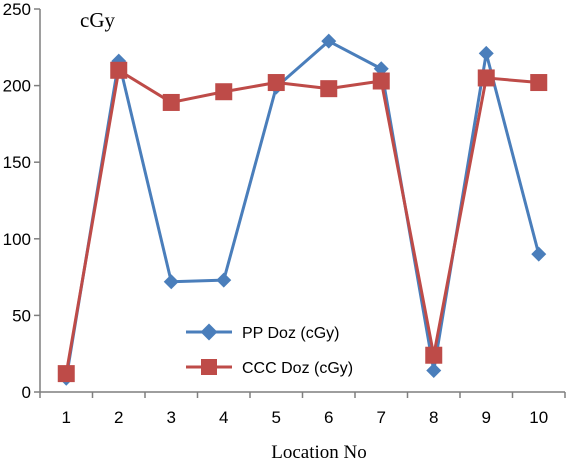 The height and width of the screenshot is (463, 571). What do you see at coordinates (97, 20) in the screenshot?
I see `unit-label: cGy` at bounding box center [97, 20].